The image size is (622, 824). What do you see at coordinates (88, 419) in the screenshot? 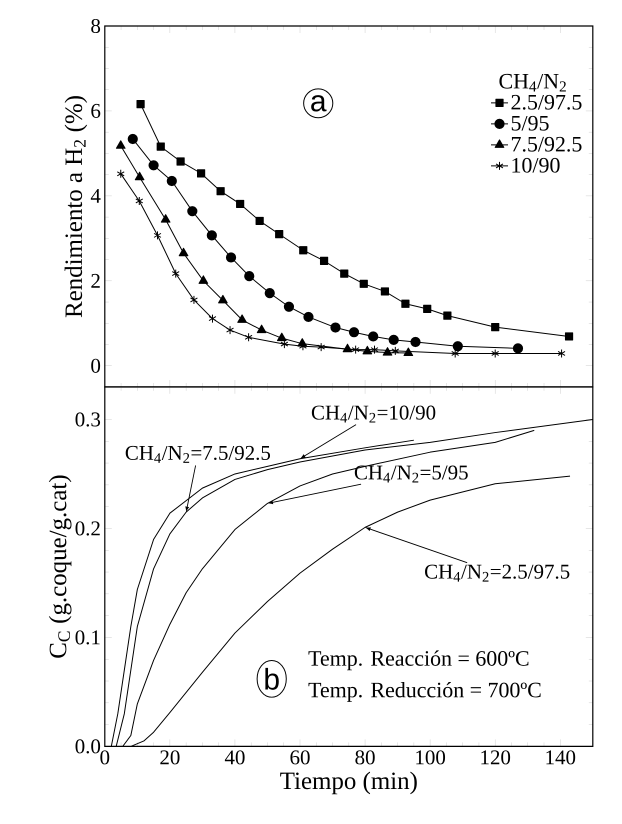
I see `y-tick-label: 0.3` at bounding box center [88, 419].